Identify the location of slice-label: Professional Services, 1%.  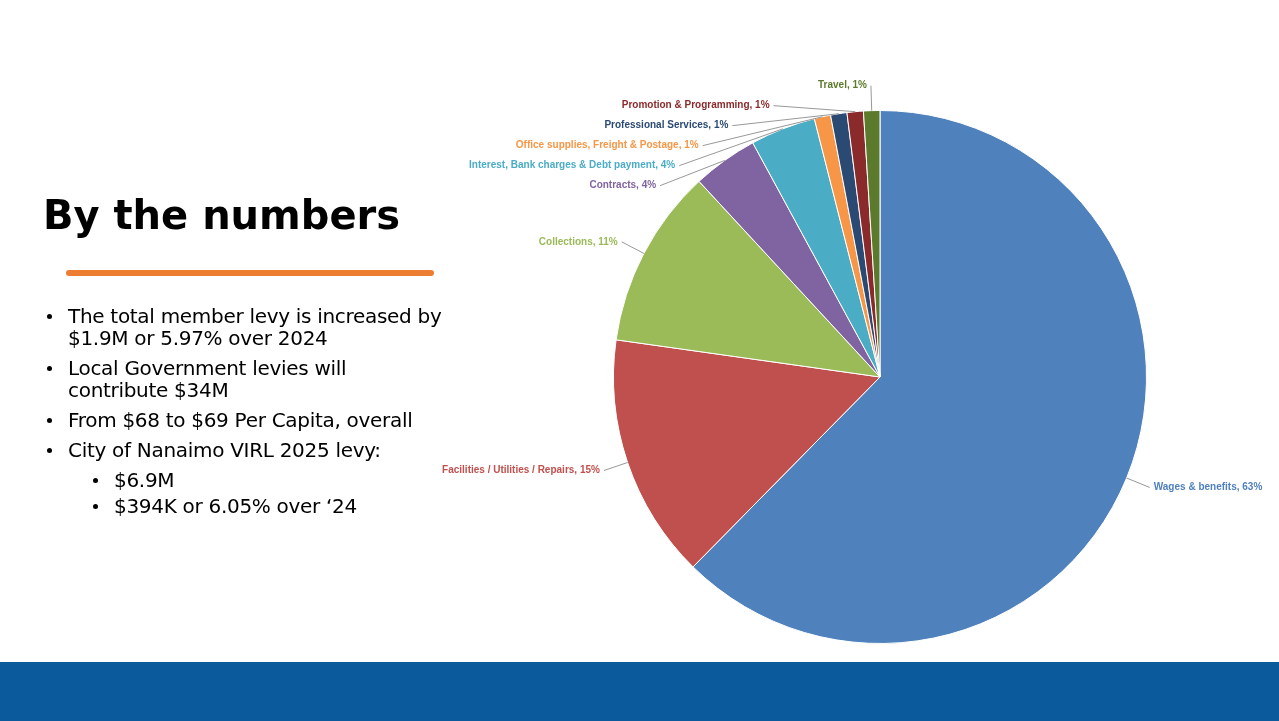
(666, 125).